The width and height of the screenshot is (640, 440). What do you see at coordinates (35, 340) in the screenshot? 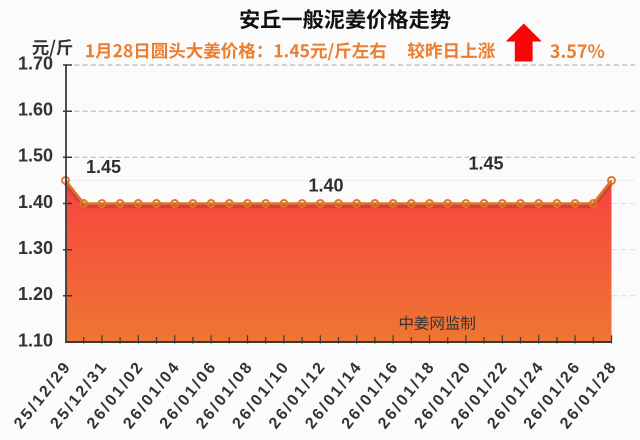
I see `svg-text: 1.10` at bounding box center [35, 340].